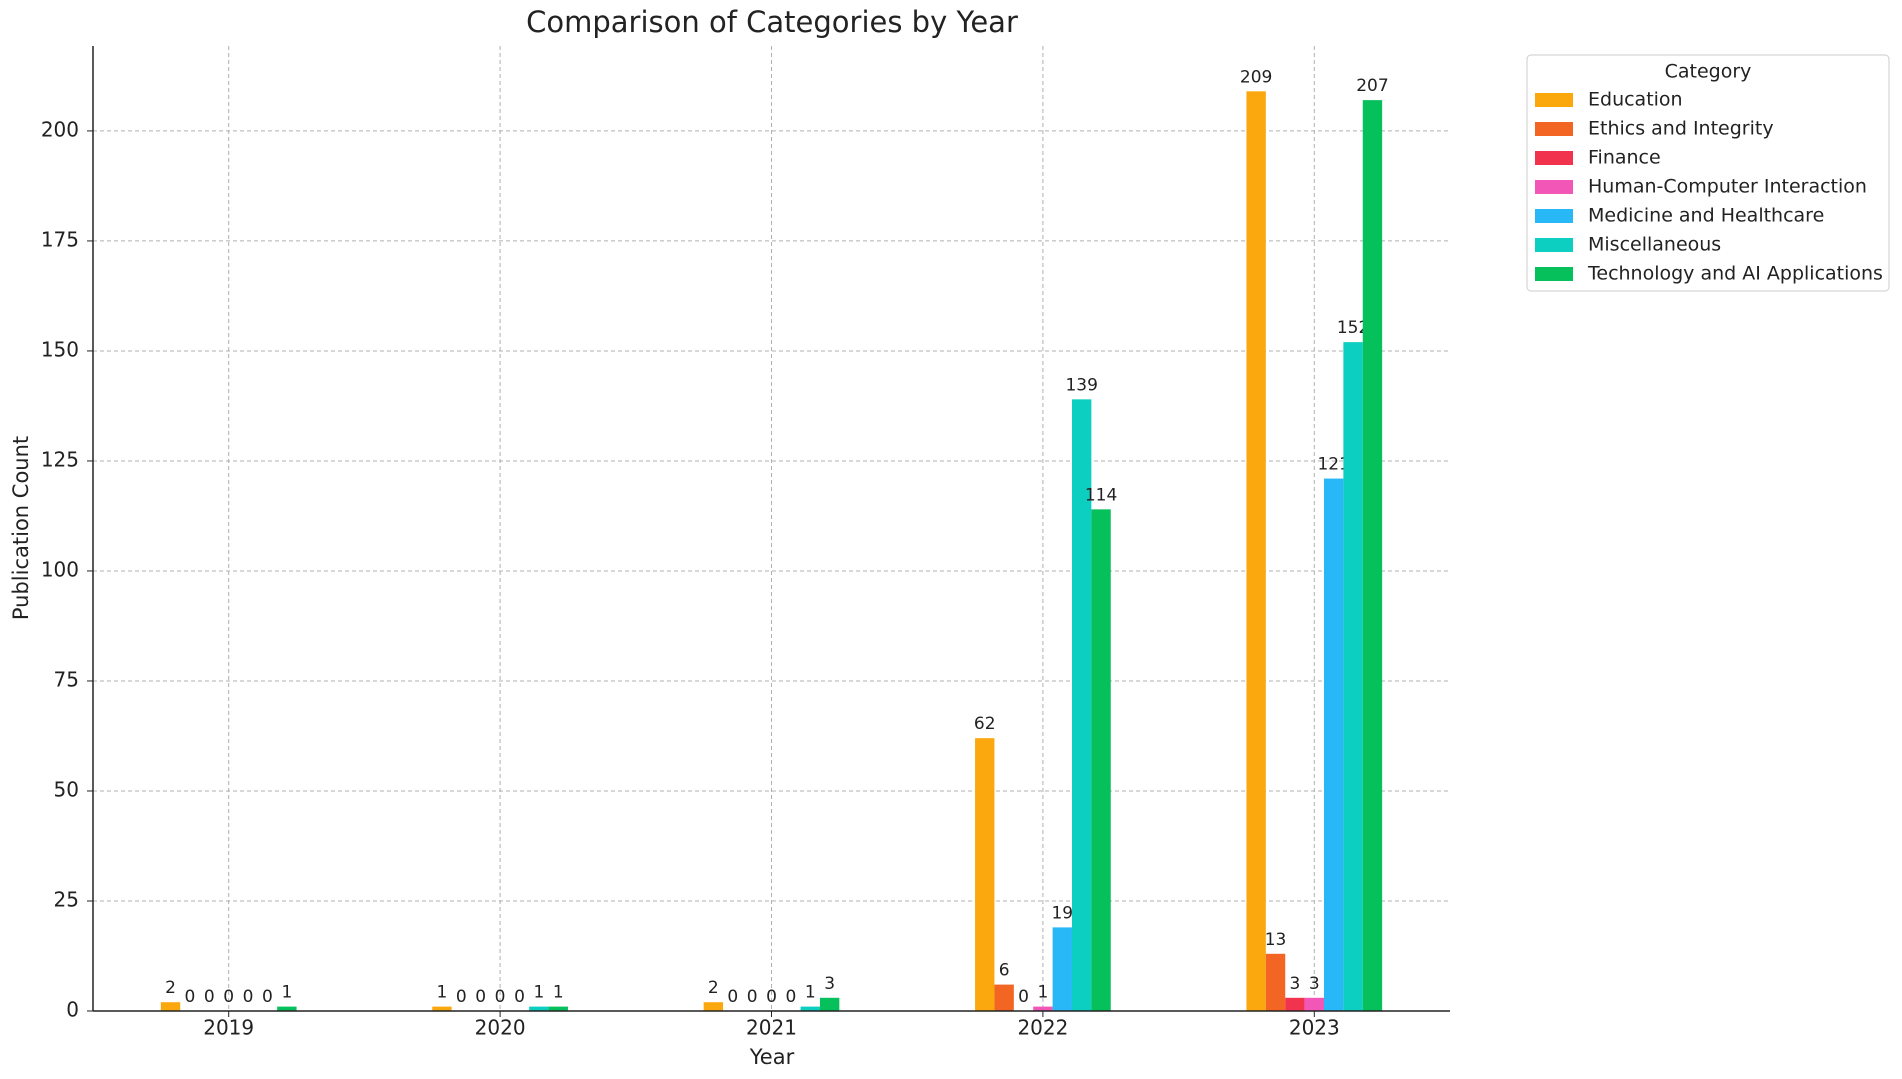  Describe the element at coordinates (1004, 971) in the screenshot. I see `data-label: 6` at that location.